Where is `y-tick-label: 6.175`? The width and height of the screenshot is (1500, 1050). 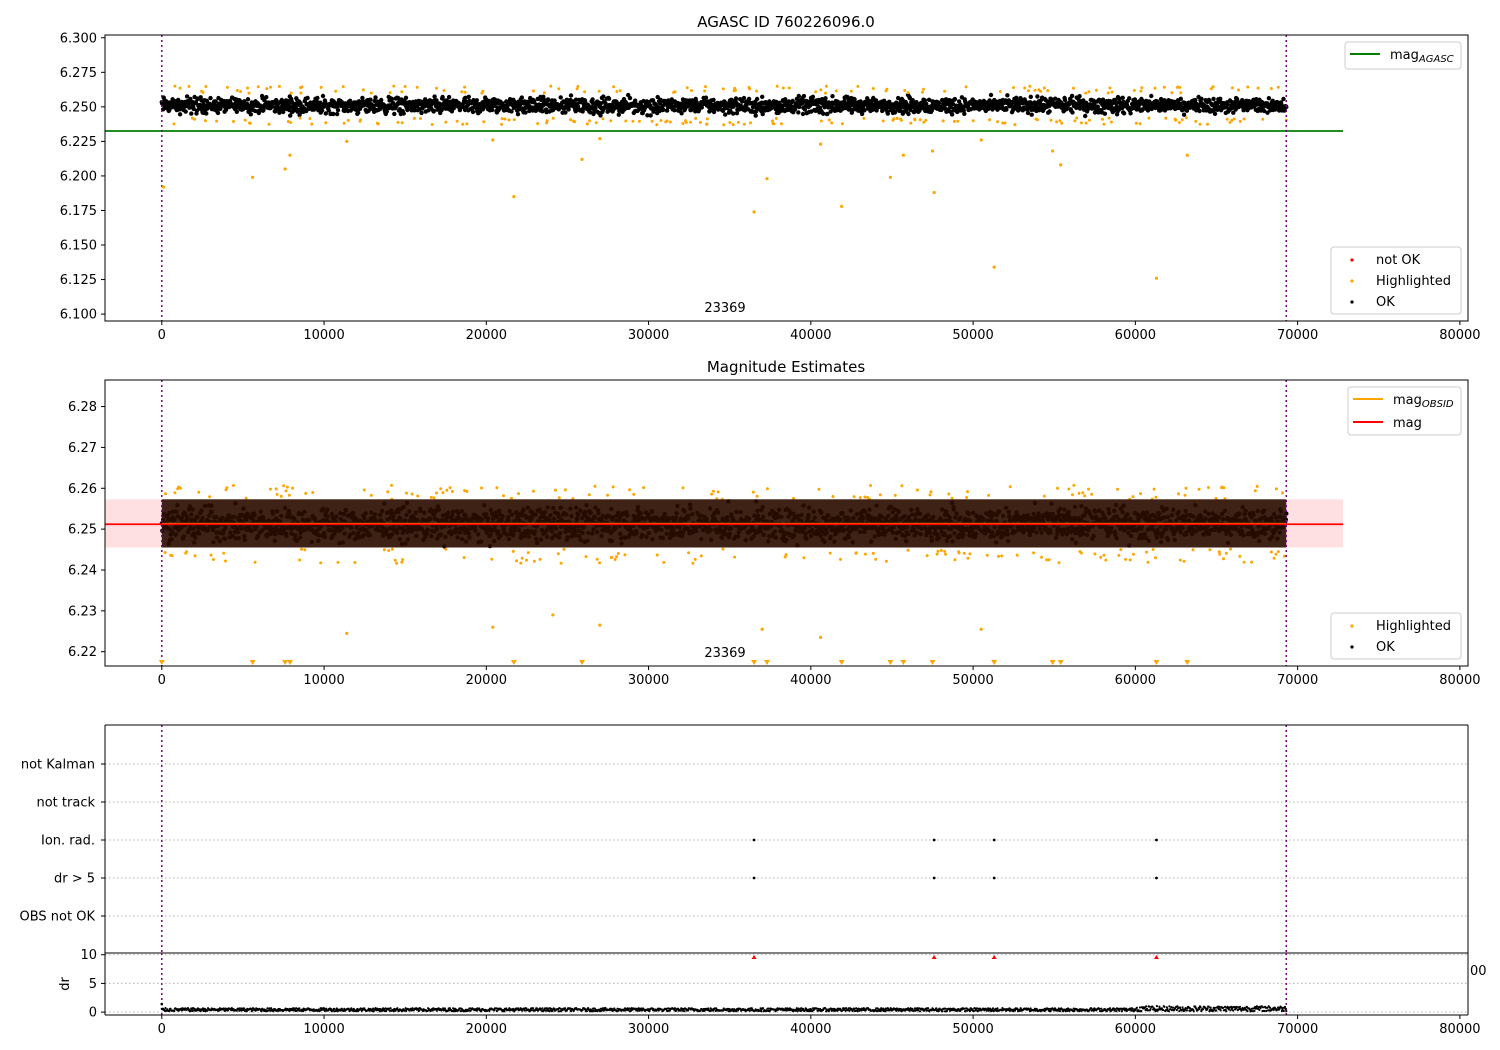 y-tick-label: 6.175 is located at coordinates (78, 211).